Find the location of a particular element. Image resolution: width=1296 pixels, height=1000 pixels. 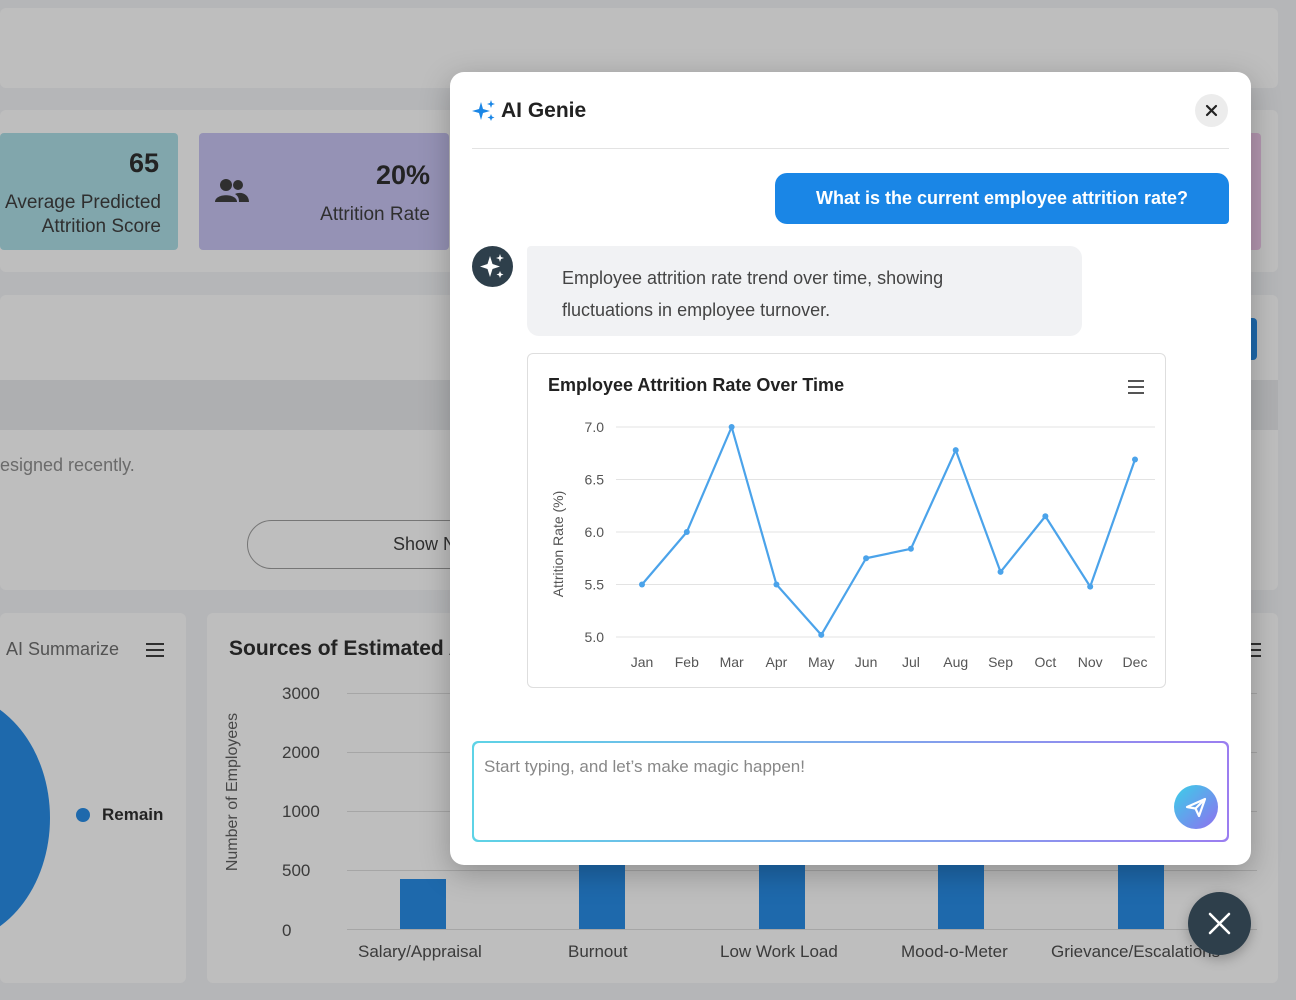

ai-summarize-label: AI Summarize is located at coordinates (63, 649).